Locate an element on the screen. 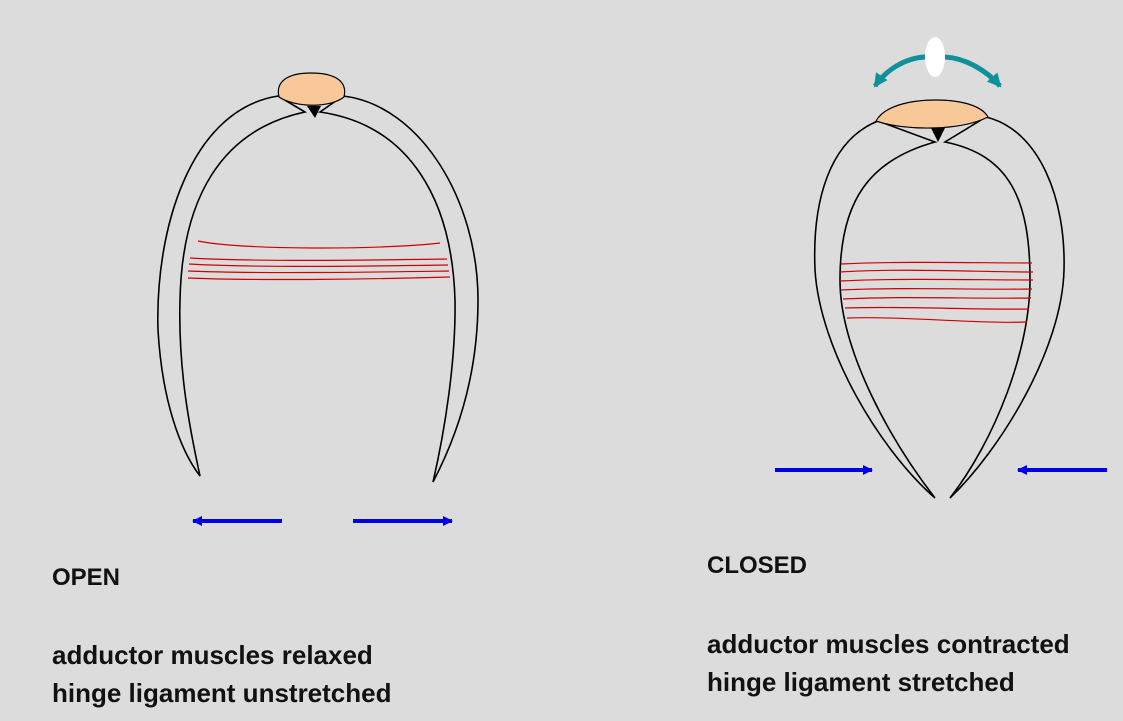 This screenshot has height=721, width=1123. closed-shell is located at coordinates (939, 299).